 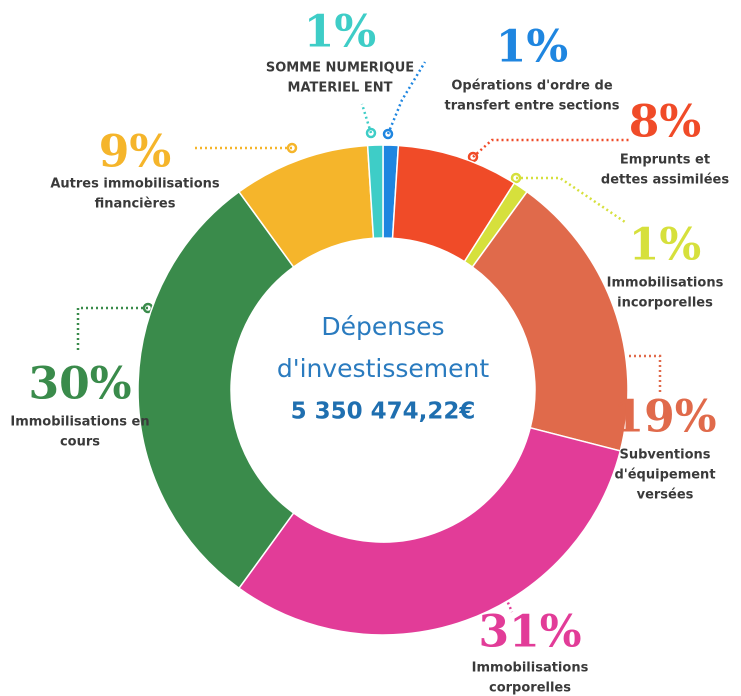 I want to click on category-label: financières, so click(x=135, y=204).